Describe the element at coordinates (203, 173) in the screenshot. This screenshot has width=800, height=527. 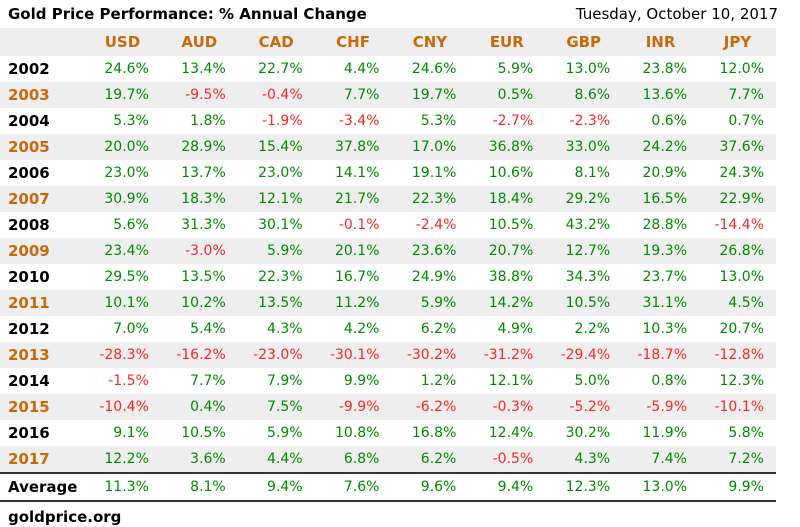
I see `value-cell: 13.7%` at that location.